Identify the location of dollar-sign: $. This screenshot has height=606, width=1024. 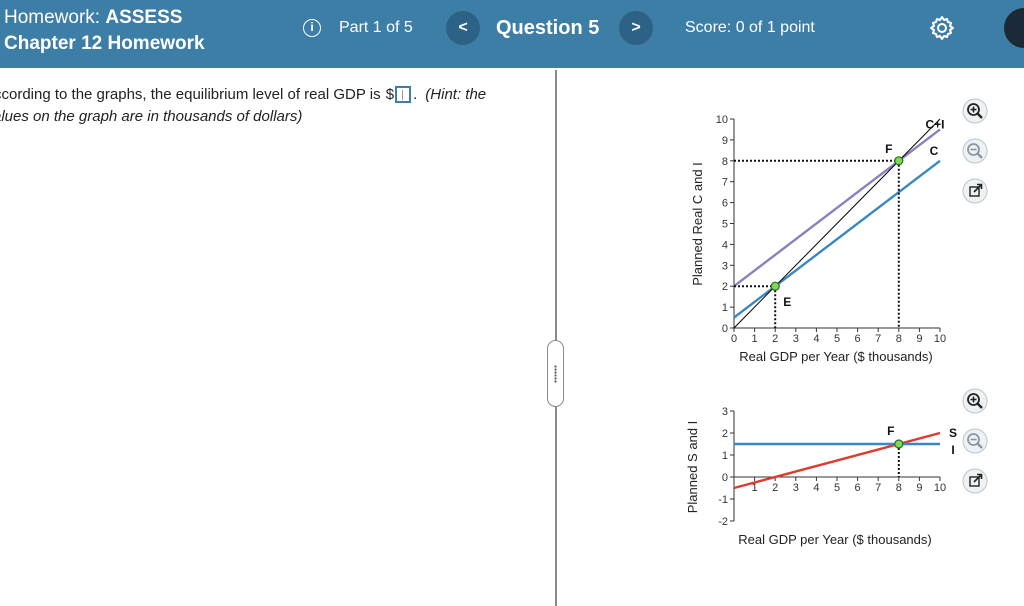
(390, 94).